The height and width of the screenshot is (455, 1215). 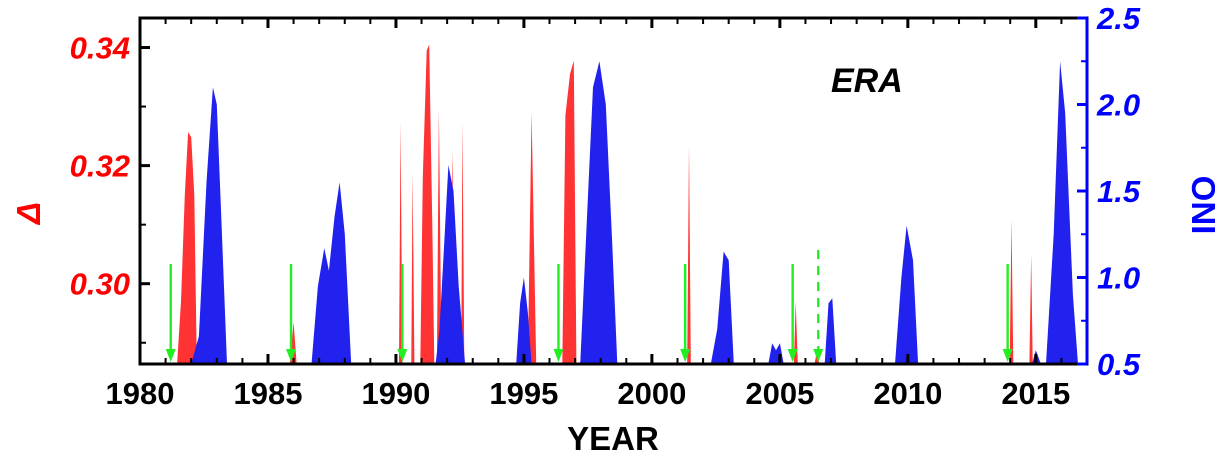 What do you see at coordinates (613, 437) in the screenshot?
I see `x-axis-title: YEAR` at bounding box center [613, 437].